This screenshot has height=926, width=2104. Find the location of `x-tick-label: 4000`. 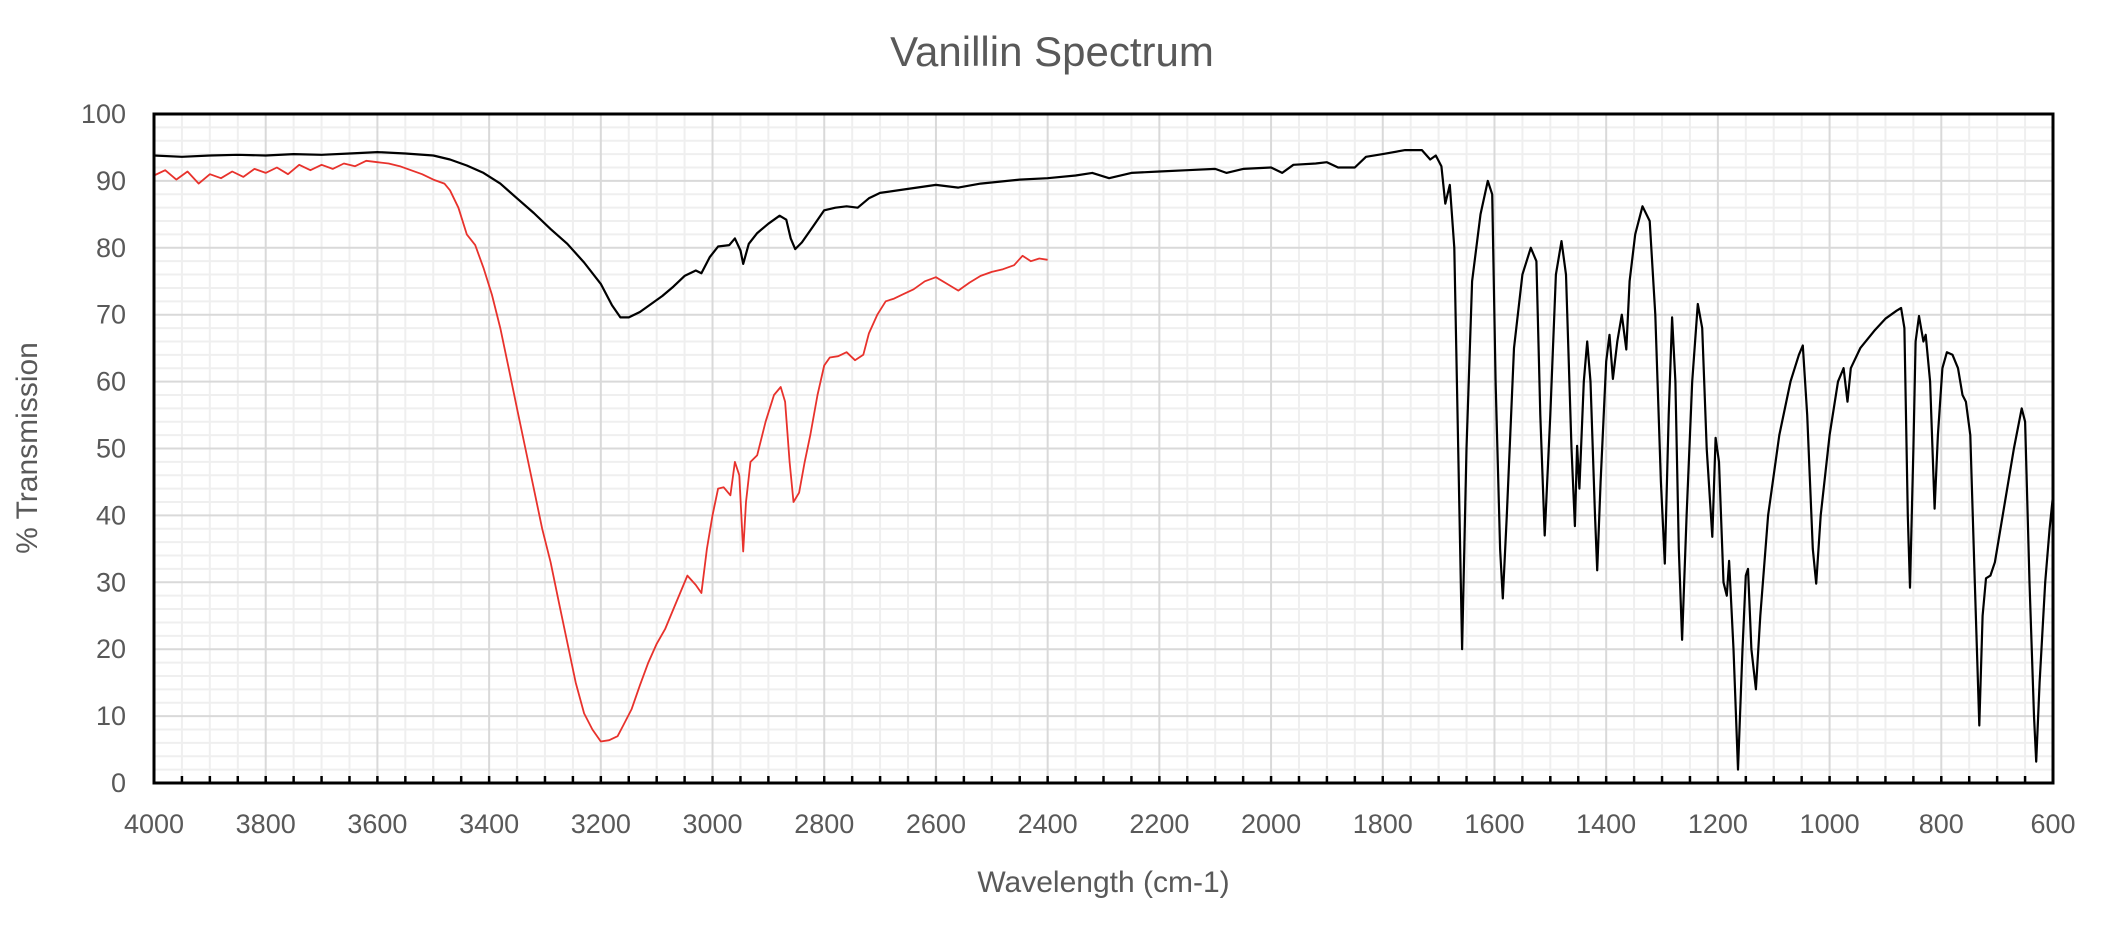

x-tick-label: 4000 is located at coordinates (154, 824).